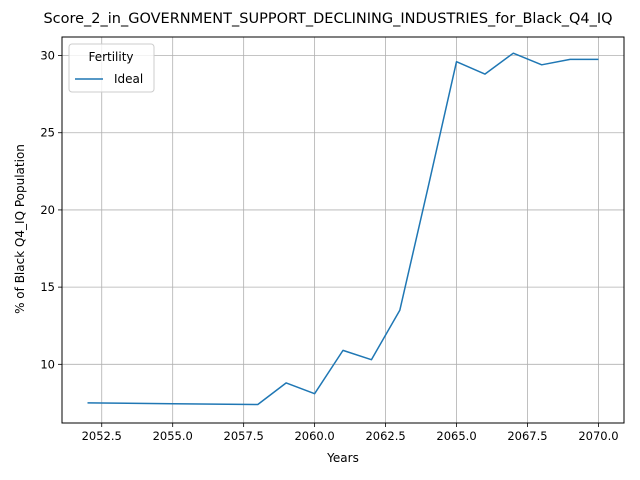 This screenshot has height=480, width=640. What do you see at coordinates (456, 436) in the screenshot?
I see `x-tick-label: 2065.0` at bounding box center [456, 436].